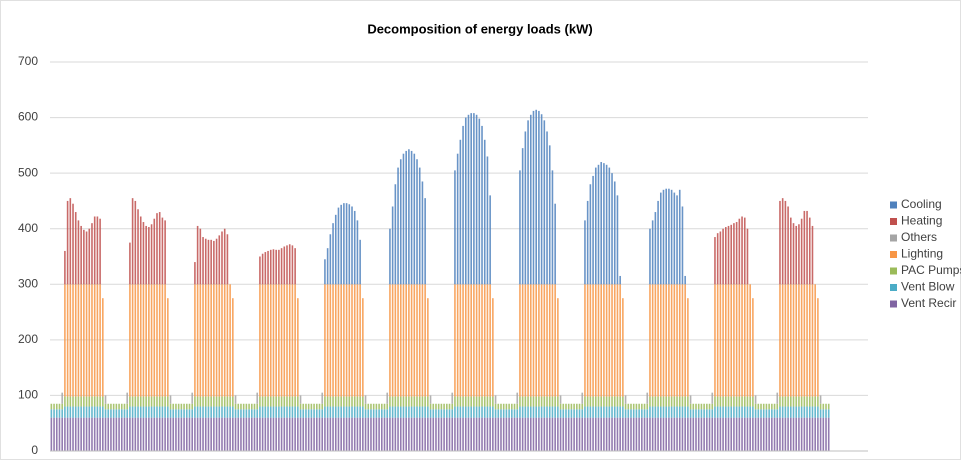 The width and height of the screenshot is (961, 460). Describe the element at coordinates (921, 221) in the screenshot. I see `legend-label: Heating` at that location.